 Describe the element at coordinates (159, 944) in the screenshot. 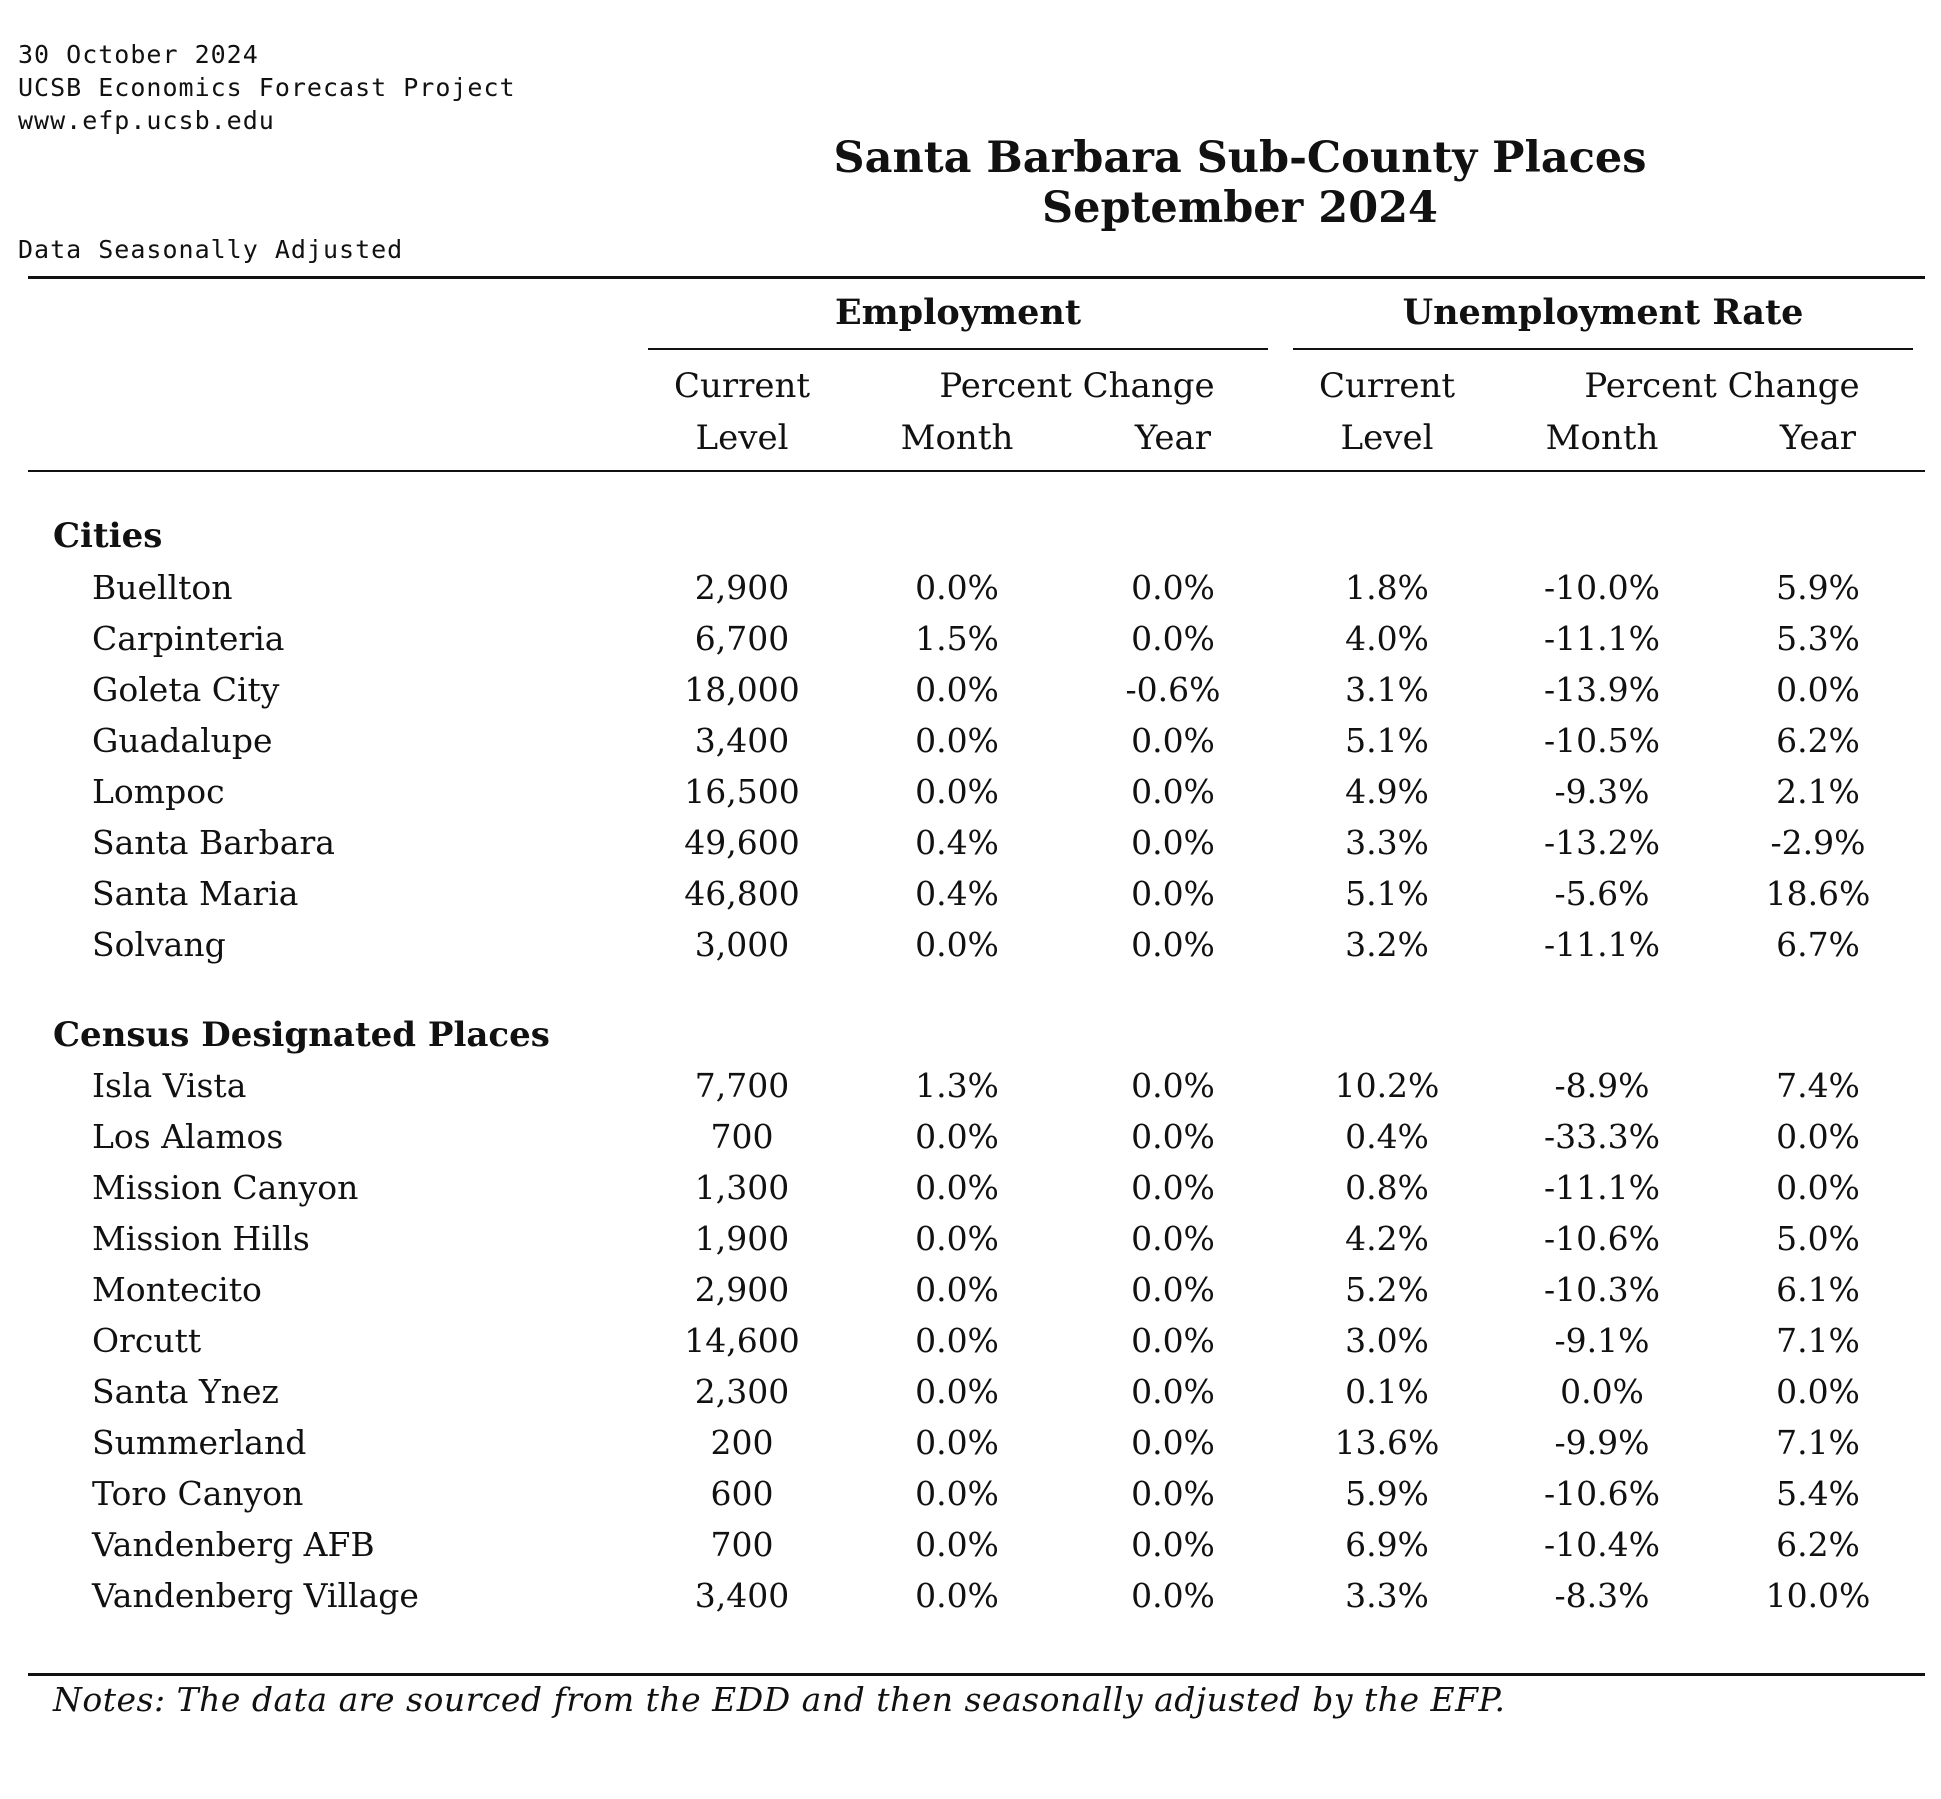

I see `place-name: Solvang` at that location.